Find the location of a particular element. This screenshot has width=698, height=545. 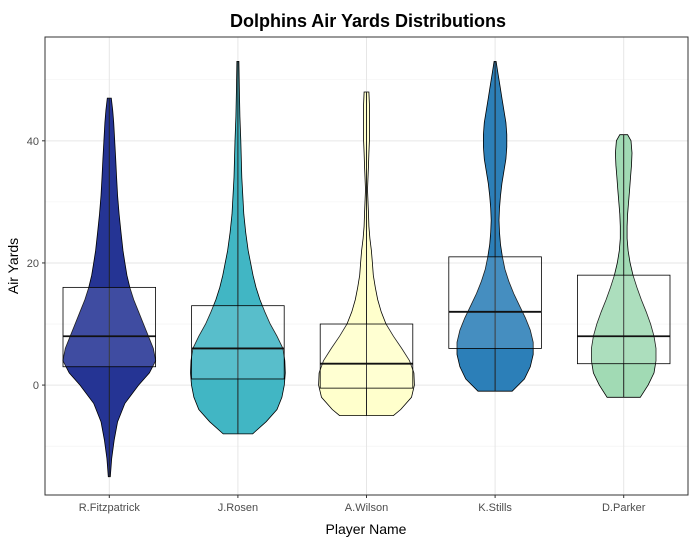

y-axis: 0 20 40 is located at coordinates (36, 264).